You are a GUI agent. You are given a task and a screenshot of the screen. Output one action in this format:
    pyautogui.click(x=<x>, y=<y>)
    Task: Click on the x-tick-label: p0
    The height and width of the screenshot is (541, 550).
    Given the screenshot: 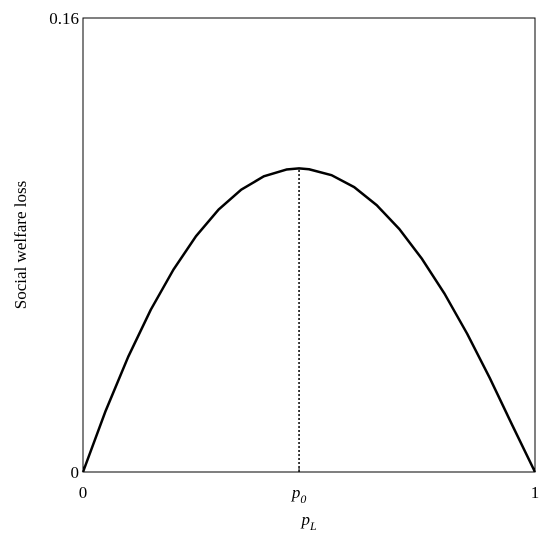 What is the action you would take?
    pyautogui.click(x=299, y=494)
    